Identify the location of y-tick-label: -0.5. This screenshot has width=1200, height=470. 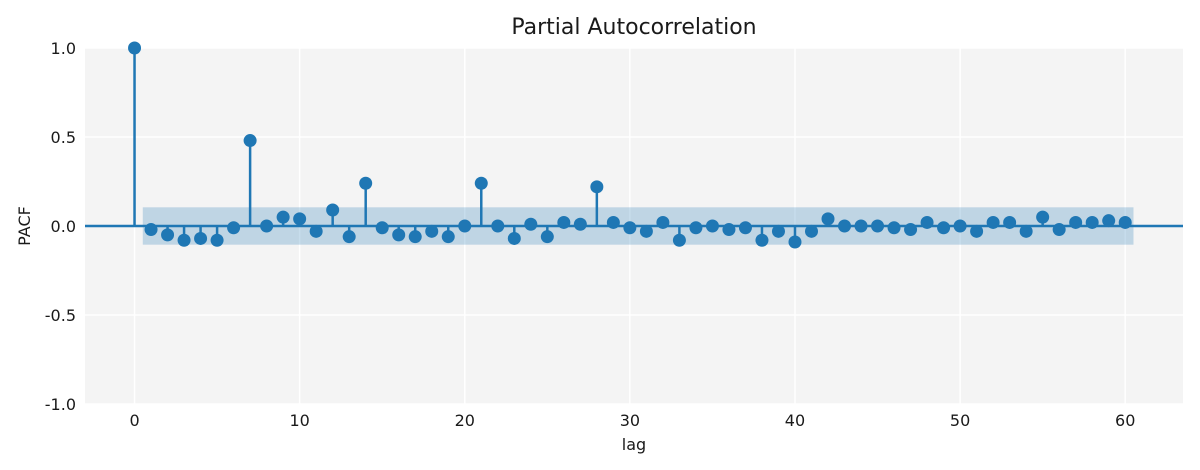
(60, 315).